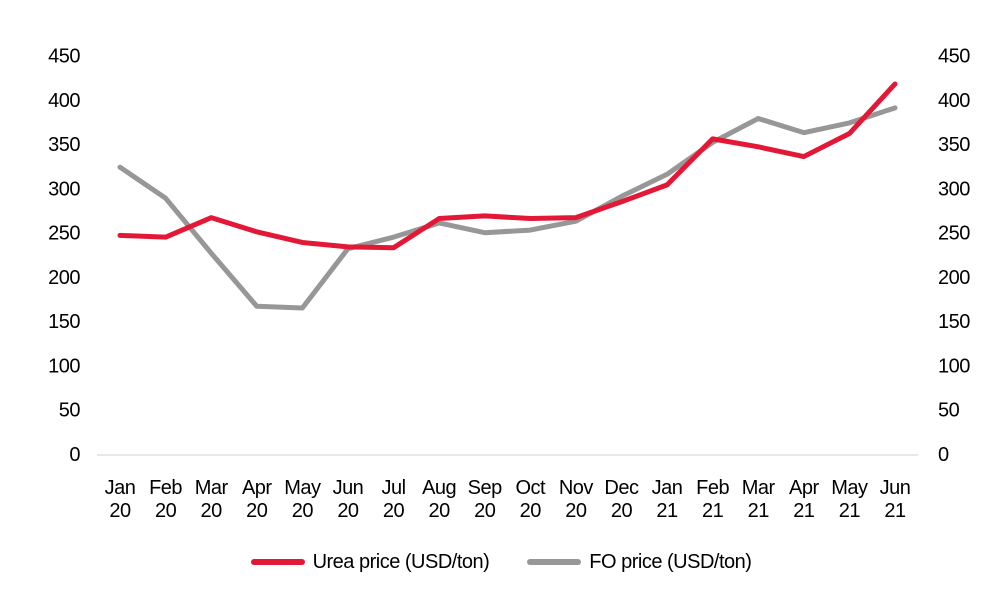 The height and width of the screenshot is (600, 1002). Describe the element at coordinates (64, 189) in the screenshot. I see `y-axis-label-left: 300` at that location.